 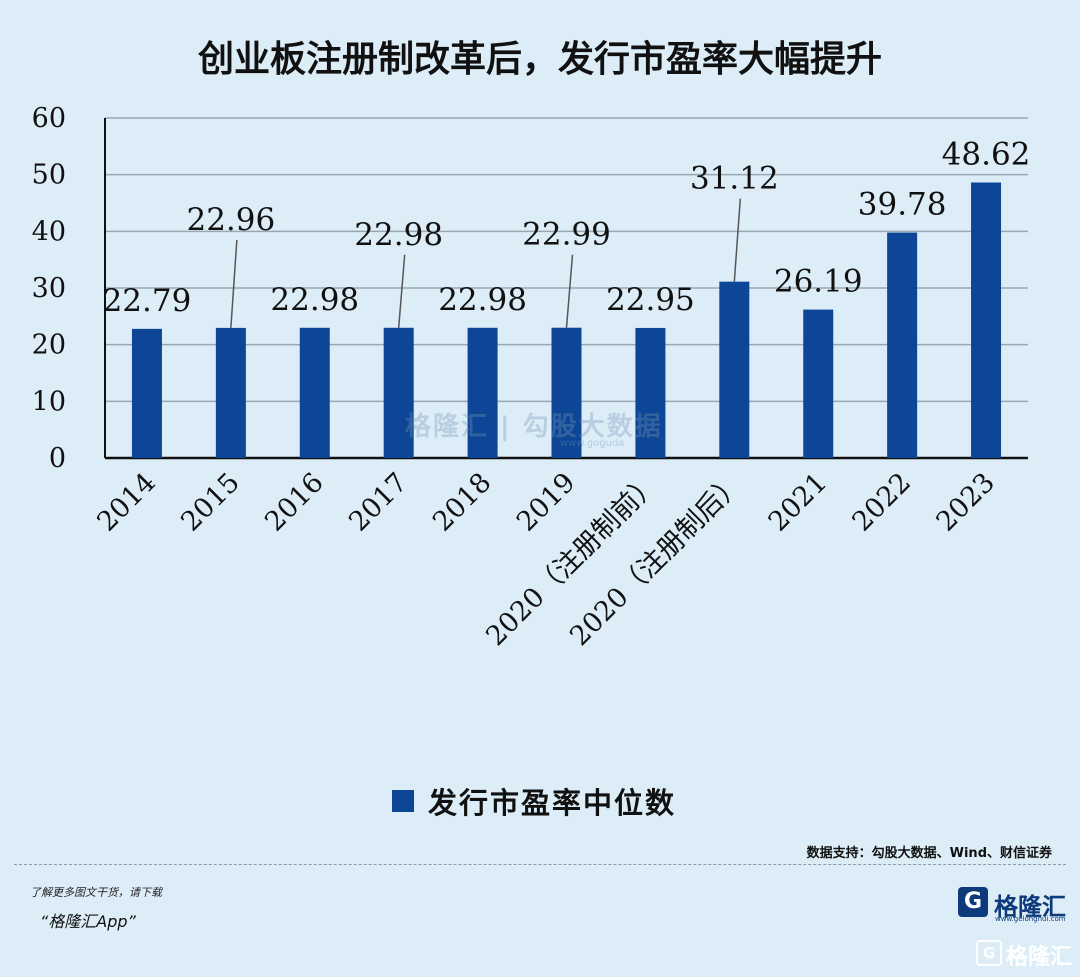 I want to click on x-tick-label: 2022, so click(x=882, y=502).